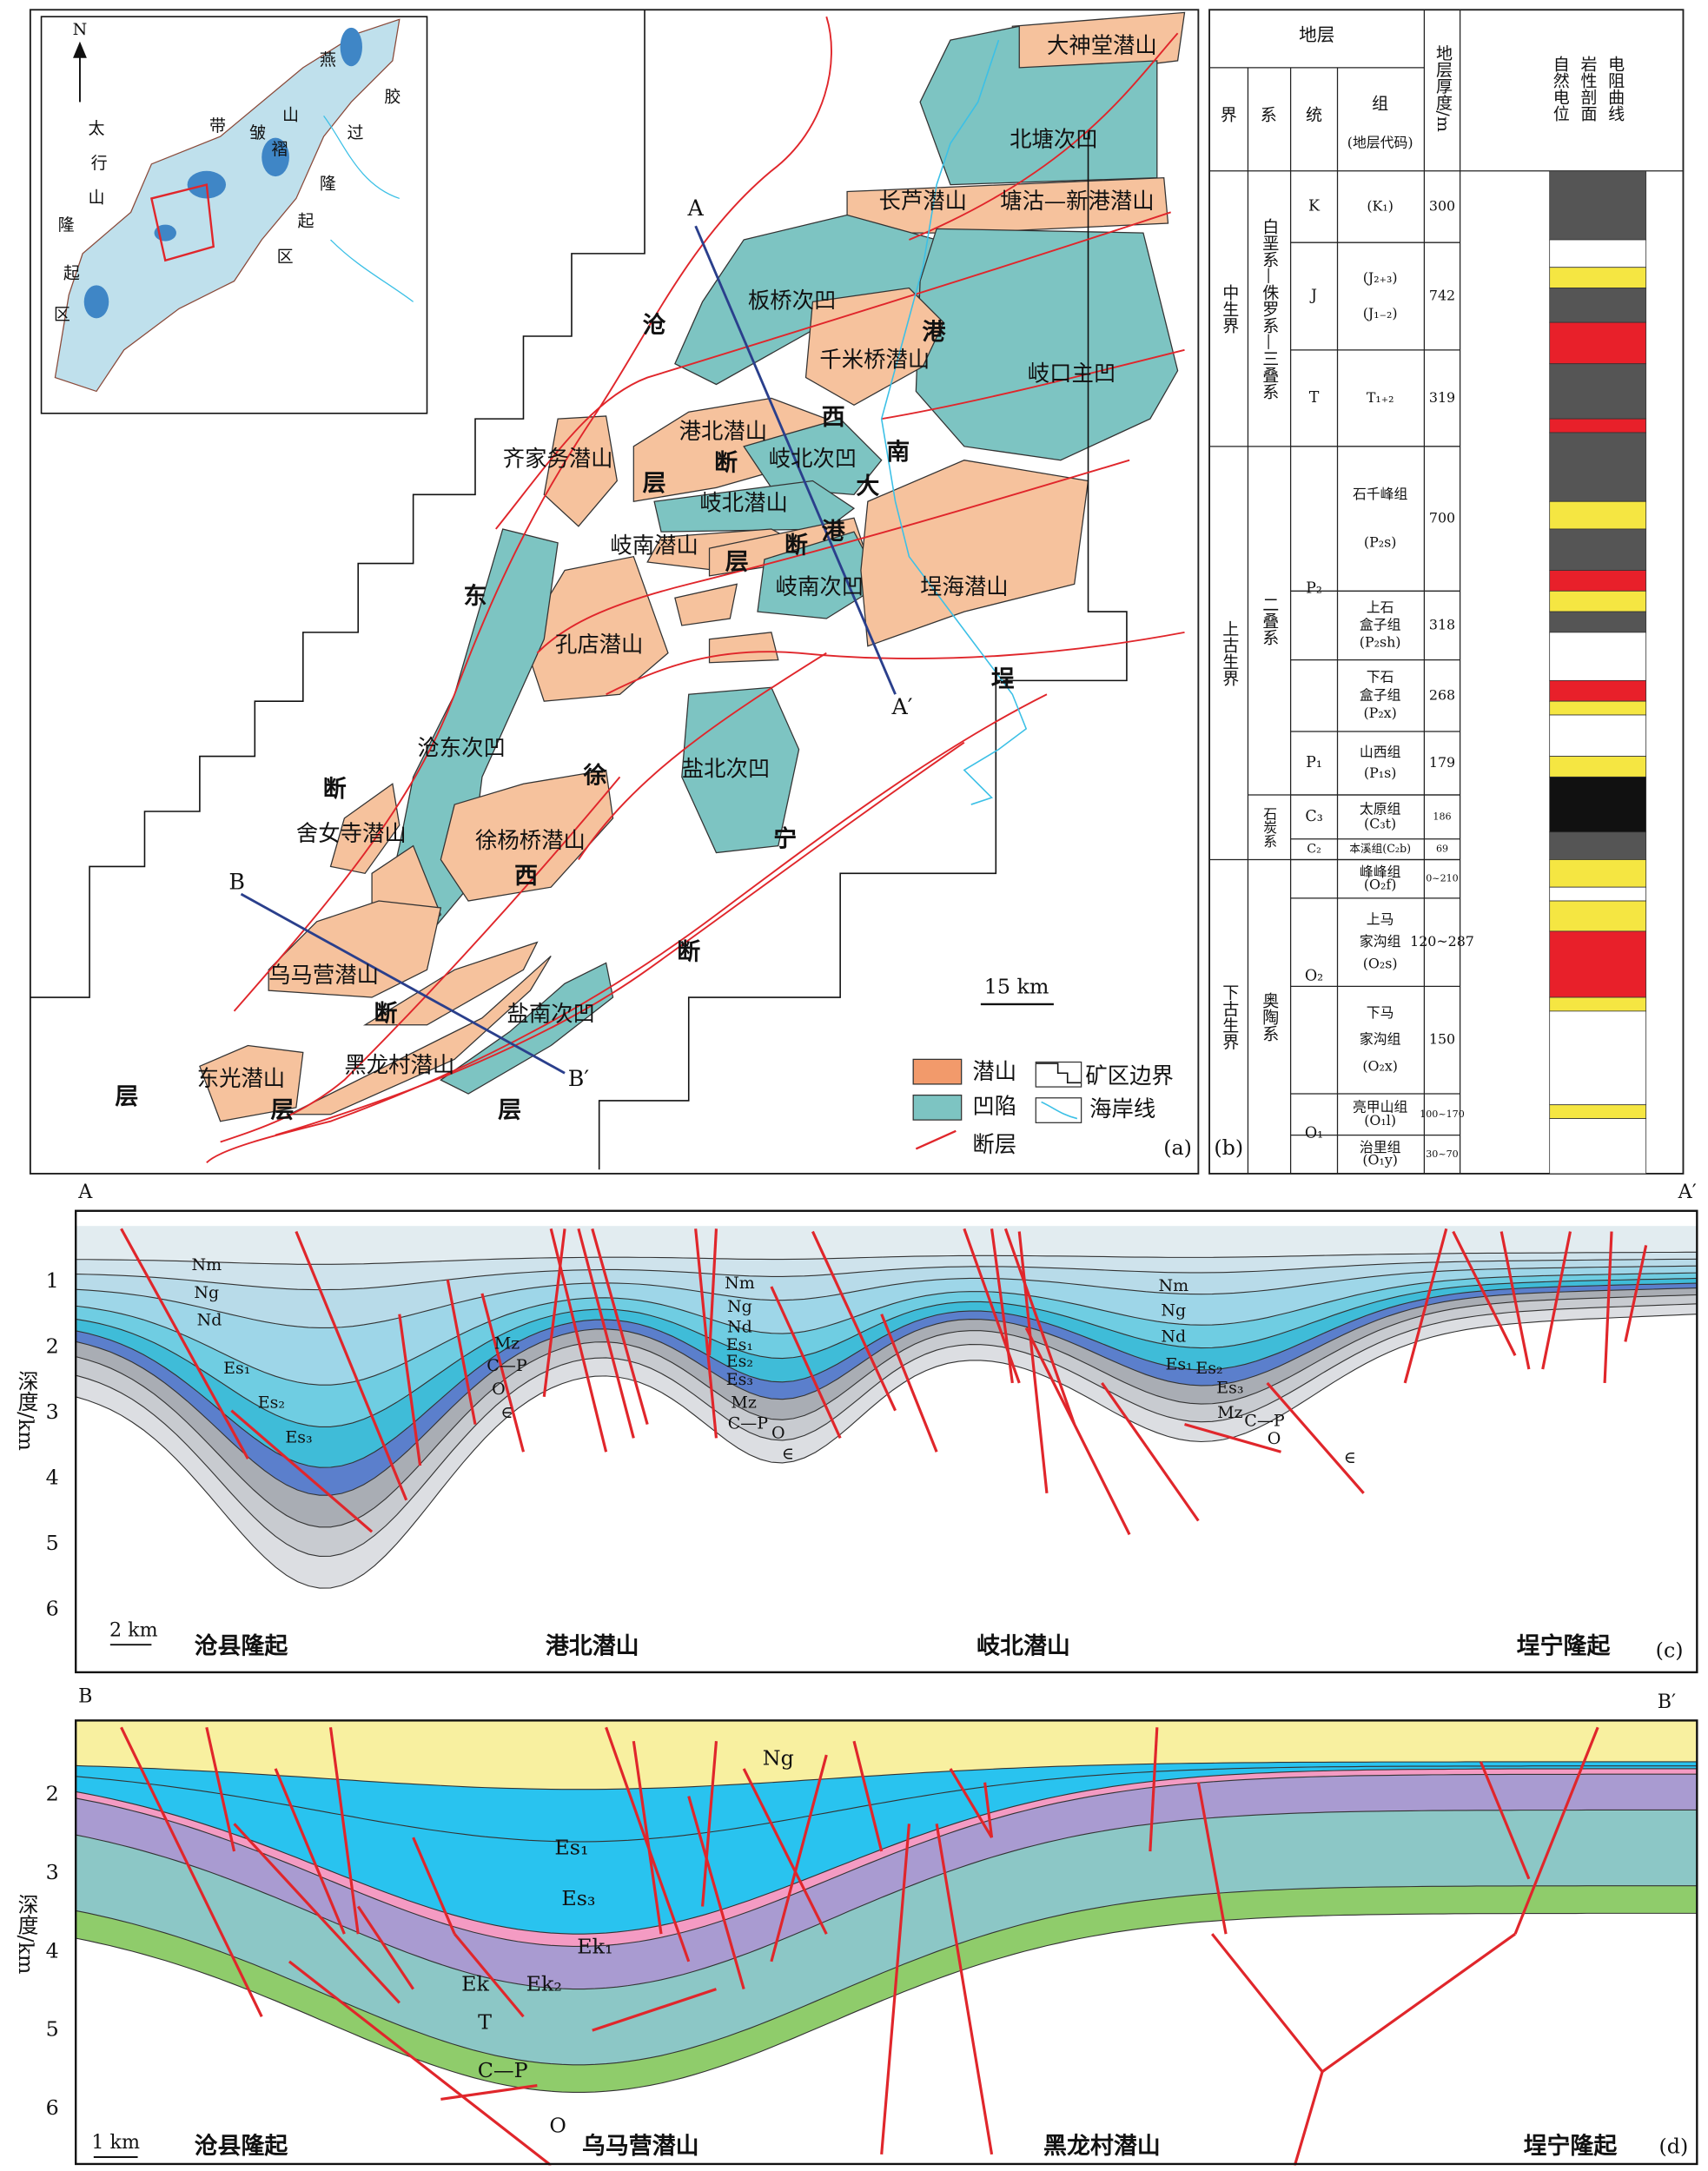 This screenshot has width=1708, height=2171. Describe the element at coordinates (66, 225) in the screenshot. I see `inset-label: 隆` at that location.